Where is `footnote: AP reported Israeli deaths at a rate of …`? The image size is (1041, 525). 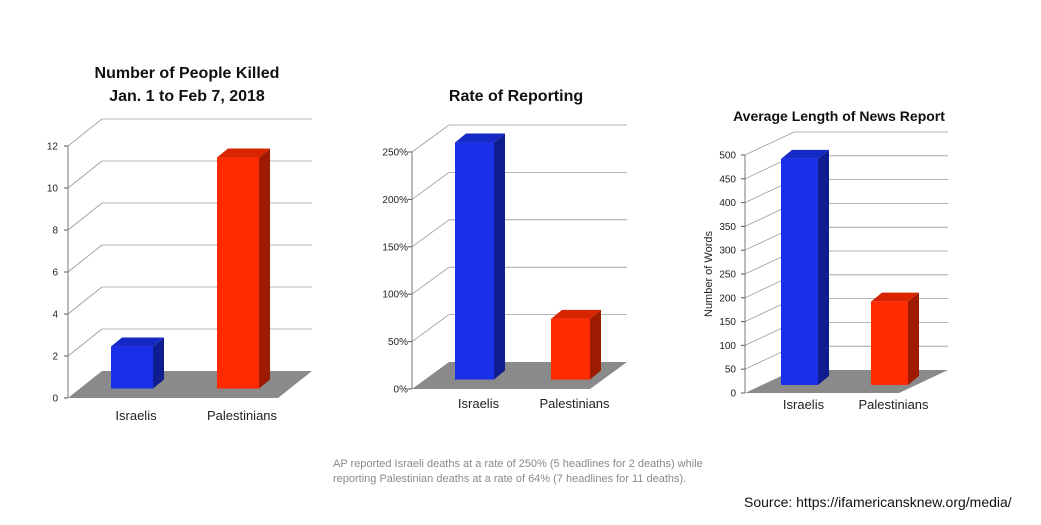
footnote: AP reported Israeli deaths at a rate of … is located at coordinates (518, 471).